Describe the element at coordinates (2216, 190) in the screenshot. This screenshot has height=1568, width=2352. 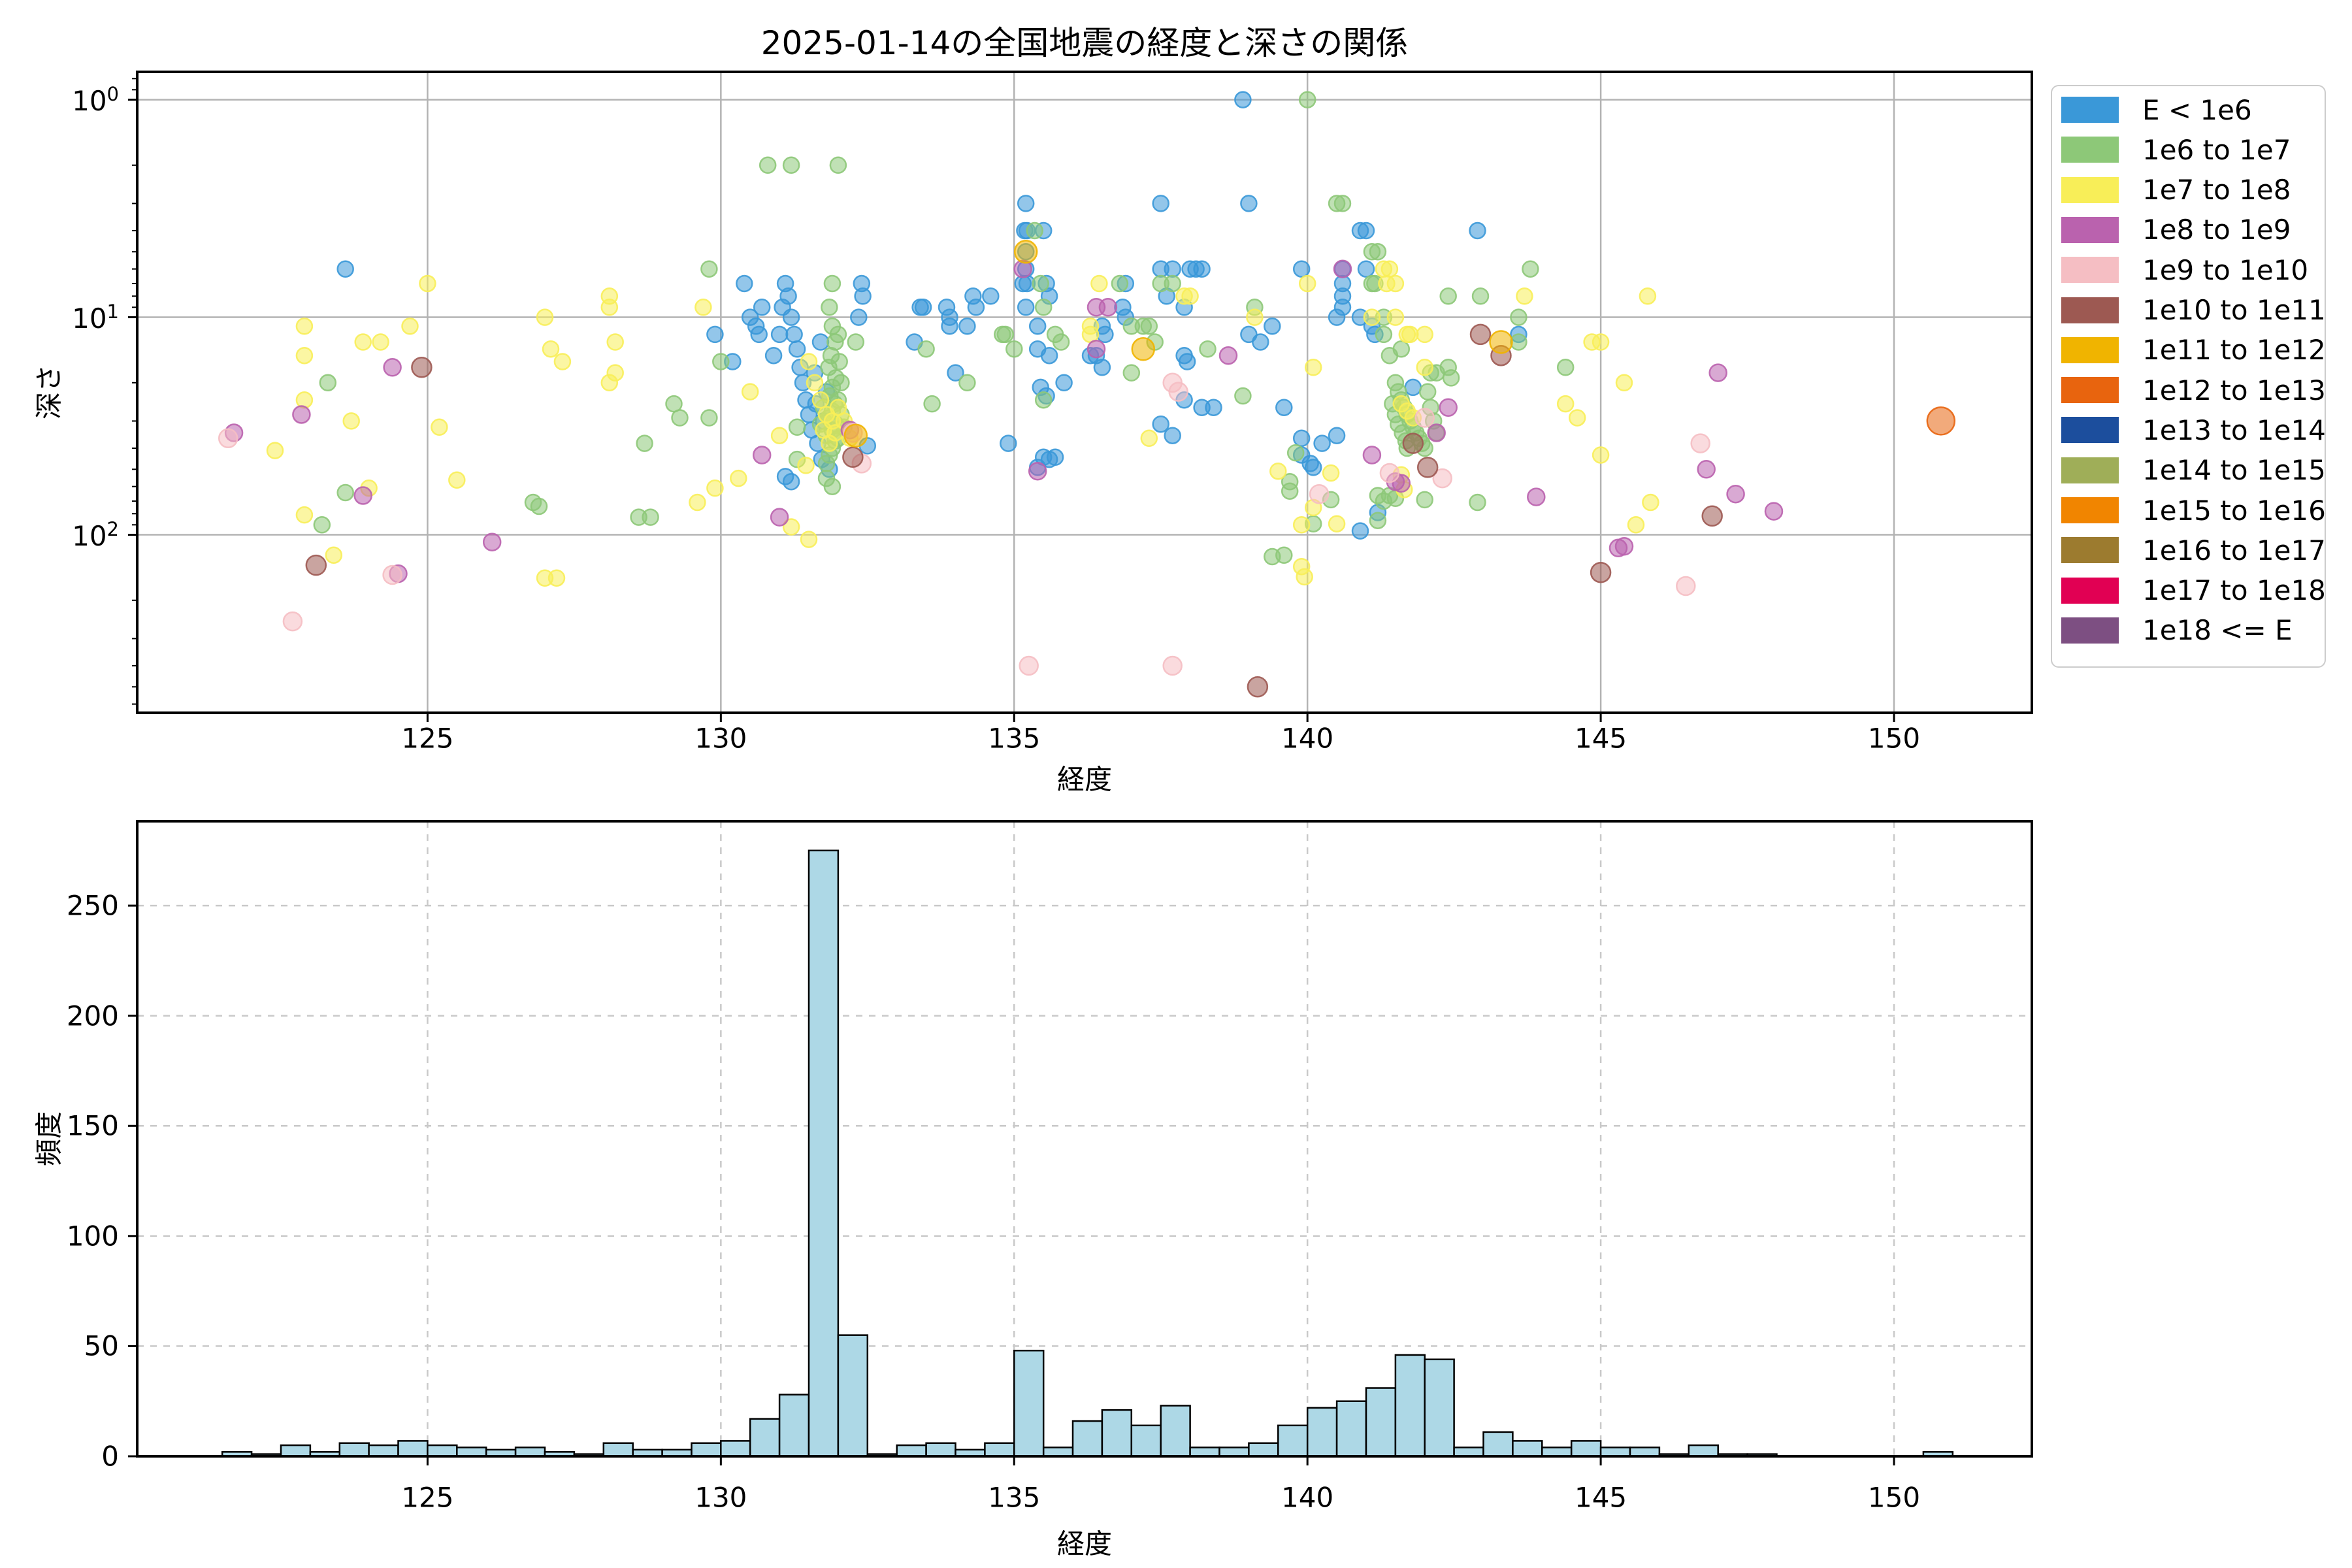
I see `legend-label: 1e7 to 1e8` at that location.